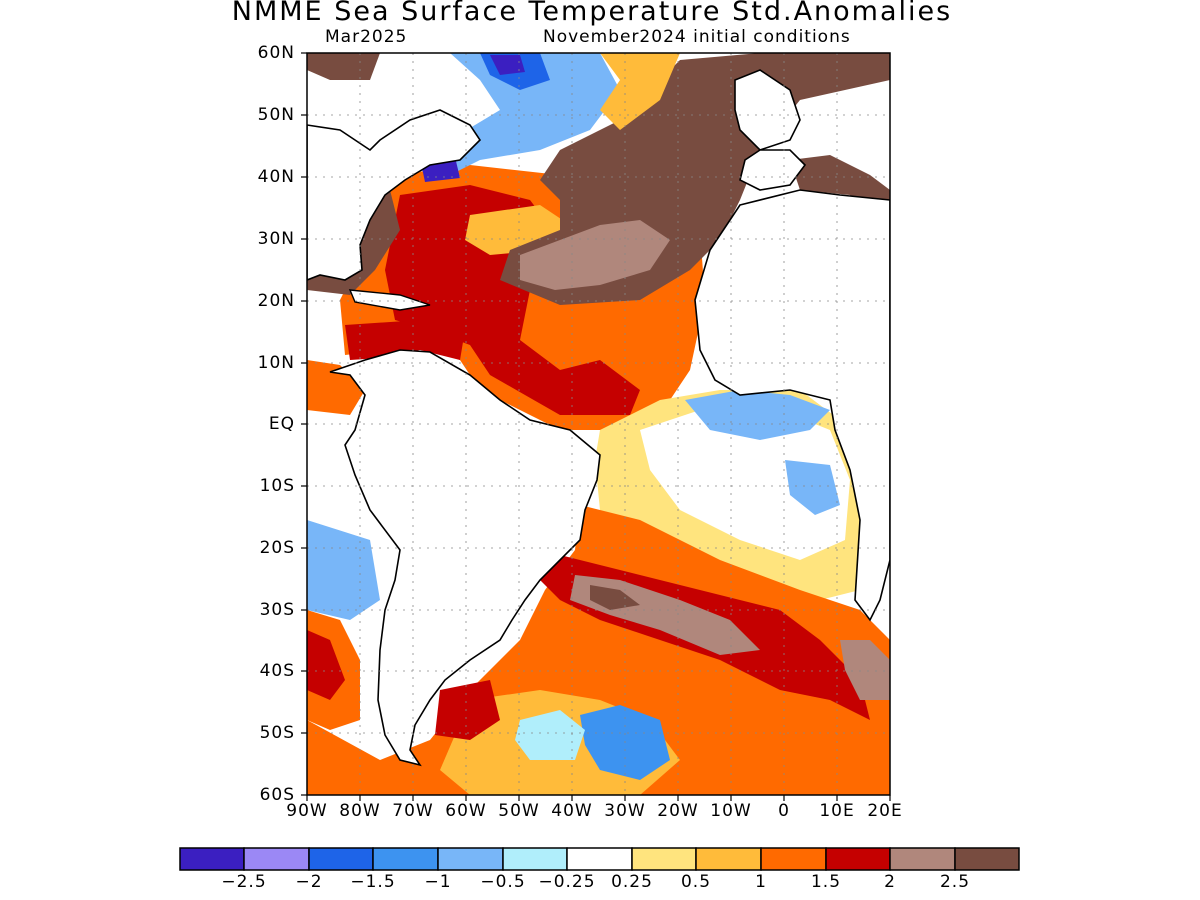 The width and height of the screenshot is (1200, 900). What do you see at coordinates (837, 811) in the screenshot?
I see `lon-label-10e: 10E` at bounding box center [837, 811].